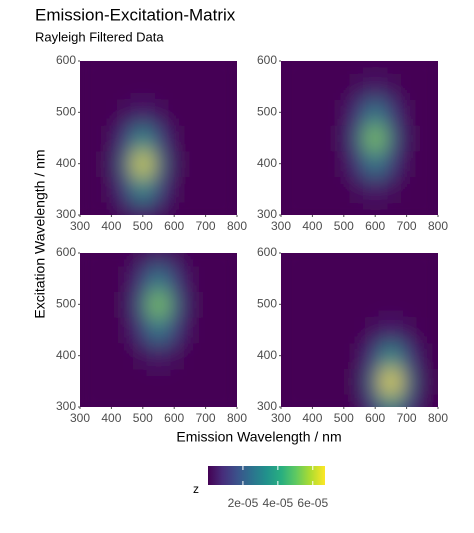  Describe the element at coordinates (281, 226) in the screenshot. I see `x-tick-label: 300` at that location.